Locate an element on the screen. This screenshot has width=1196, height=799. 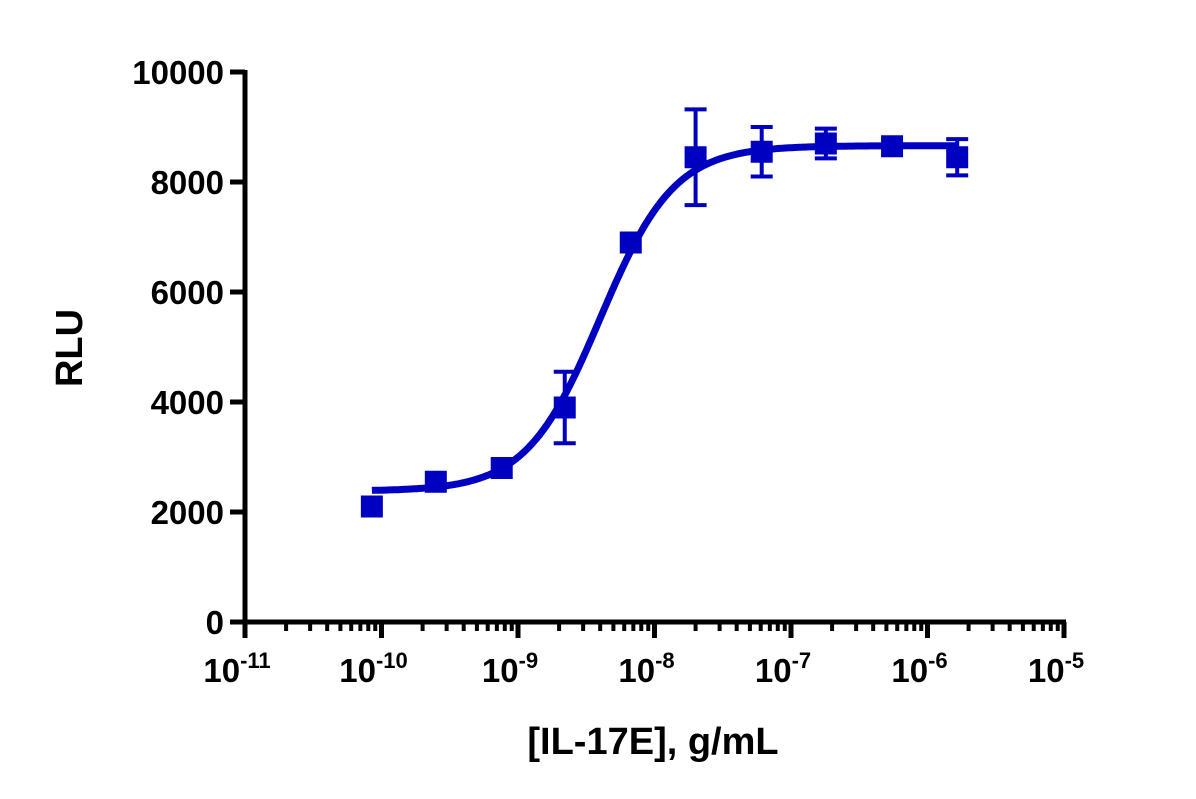
y-tick-label: 6000 is located at coordinates (187, 292).